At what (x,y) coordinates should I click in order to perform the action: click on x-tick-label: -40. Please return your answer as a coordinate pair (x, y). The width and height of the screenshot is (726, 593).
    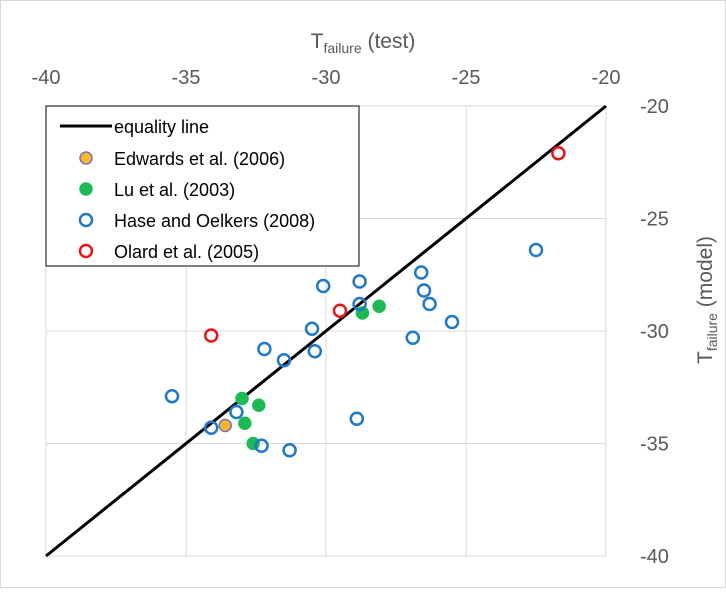
    Looking at the image, I should click on (46, 78).